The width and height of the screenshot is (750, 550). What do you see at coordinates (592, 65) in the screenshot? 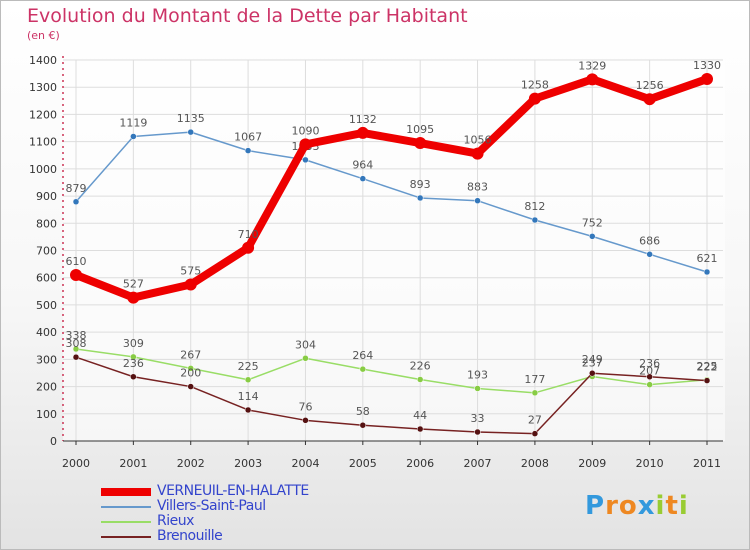
I see `data-label: 1329` at bounding box center [592, 65].